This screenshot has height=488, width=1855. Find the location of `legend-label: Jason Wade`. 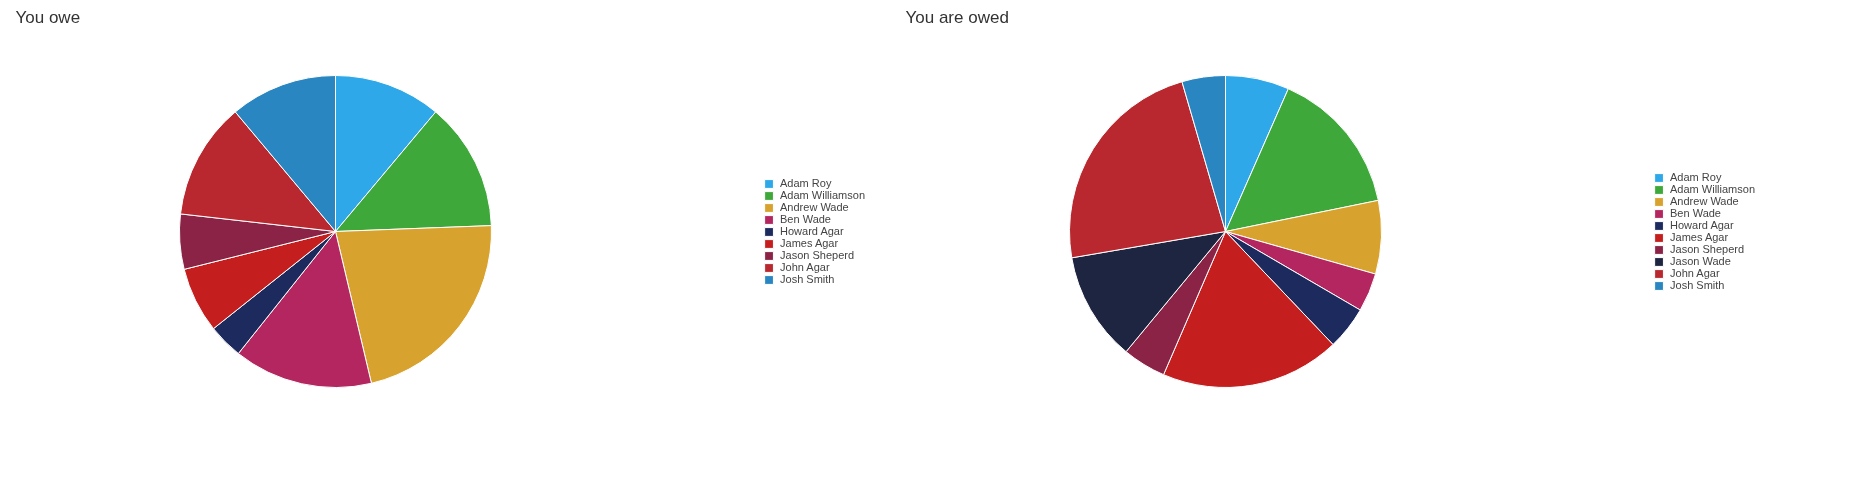

legend-label: Jason Wade is located at coordinates (1700, 261).